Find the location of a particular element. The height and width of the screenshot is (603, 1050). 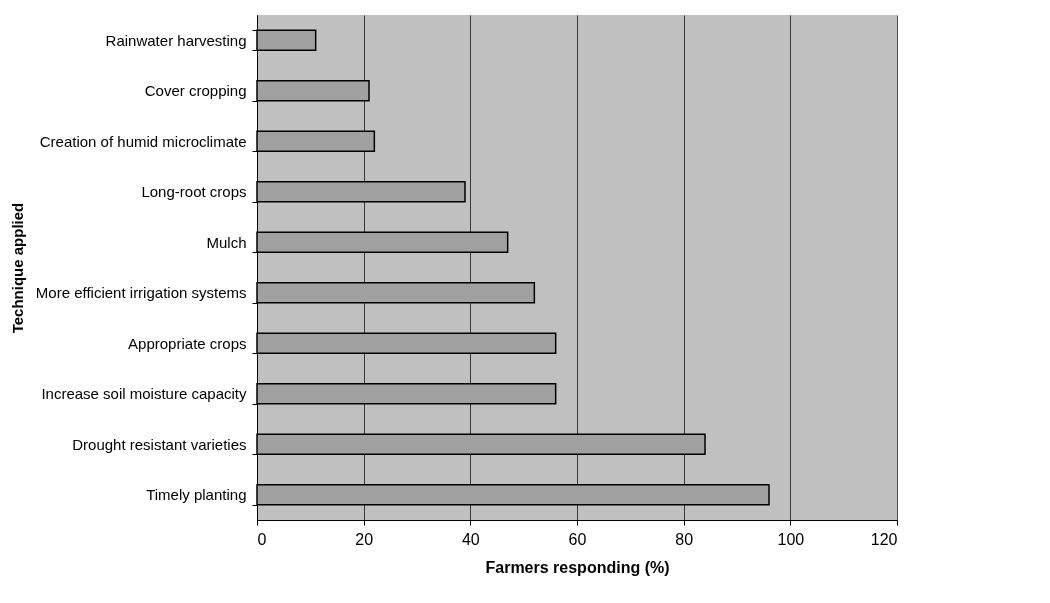

y-tick-label: Rainwater harvesting is located at coordinates (176, 40).